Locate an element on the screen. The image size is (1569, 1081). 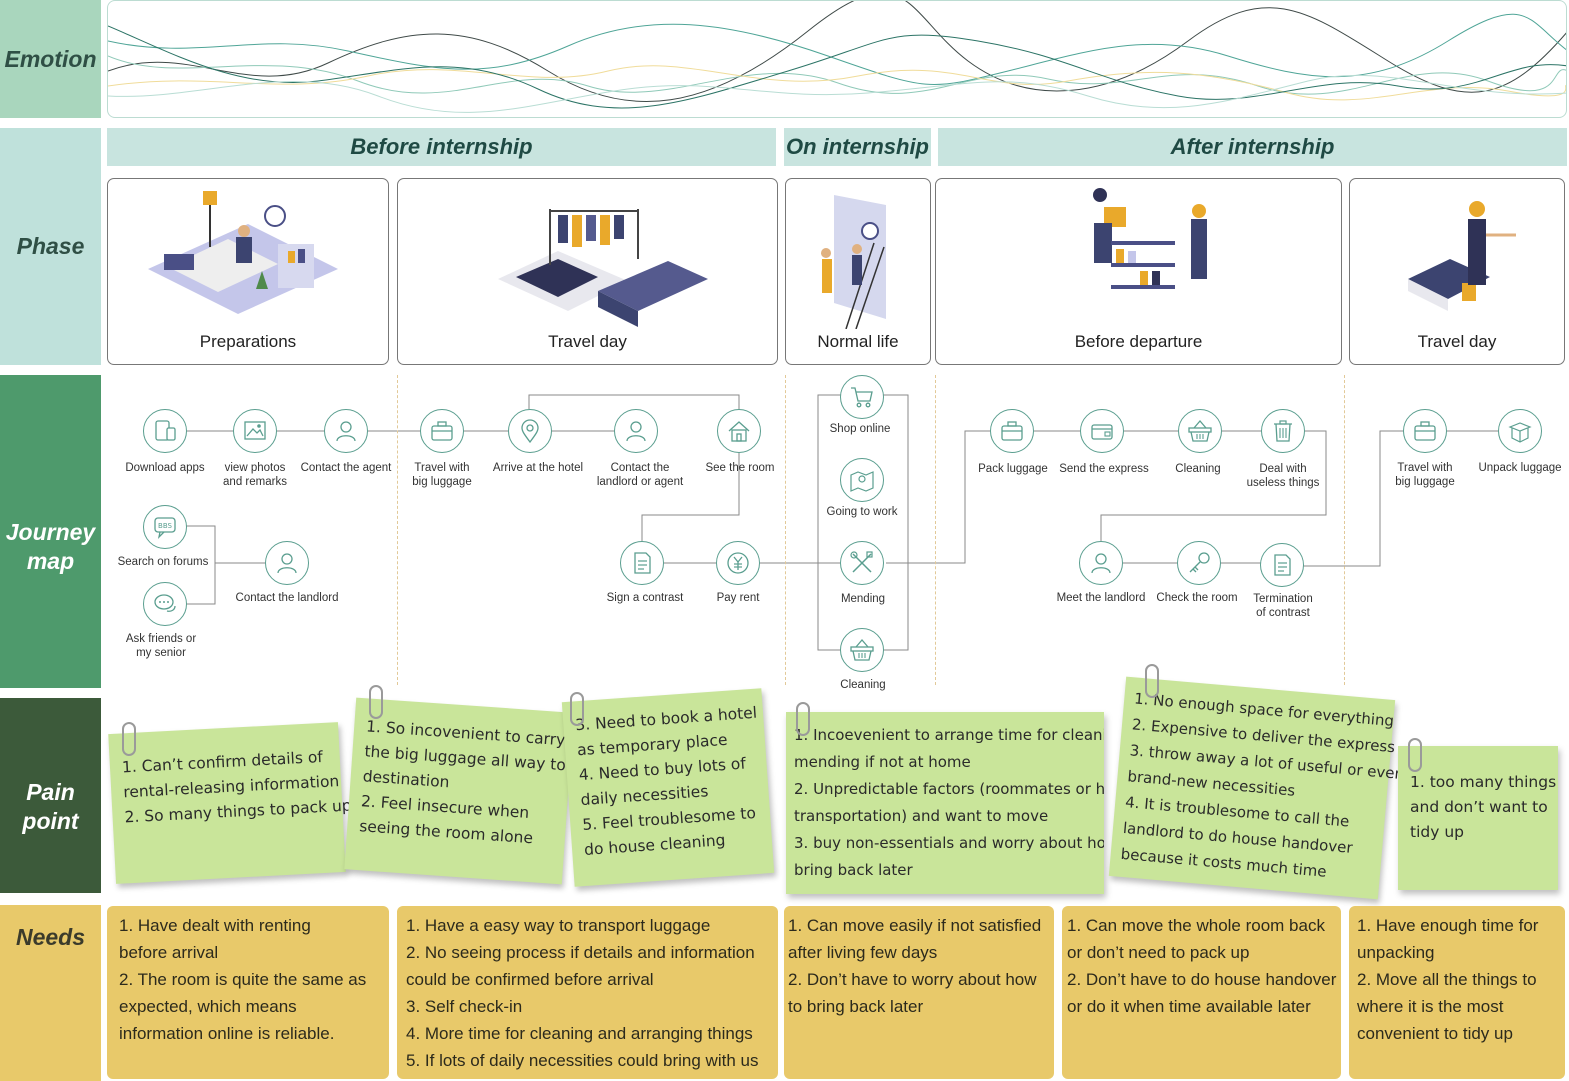
label-deal-useless-line1: Deal with is located at coordinates (1283, 469).